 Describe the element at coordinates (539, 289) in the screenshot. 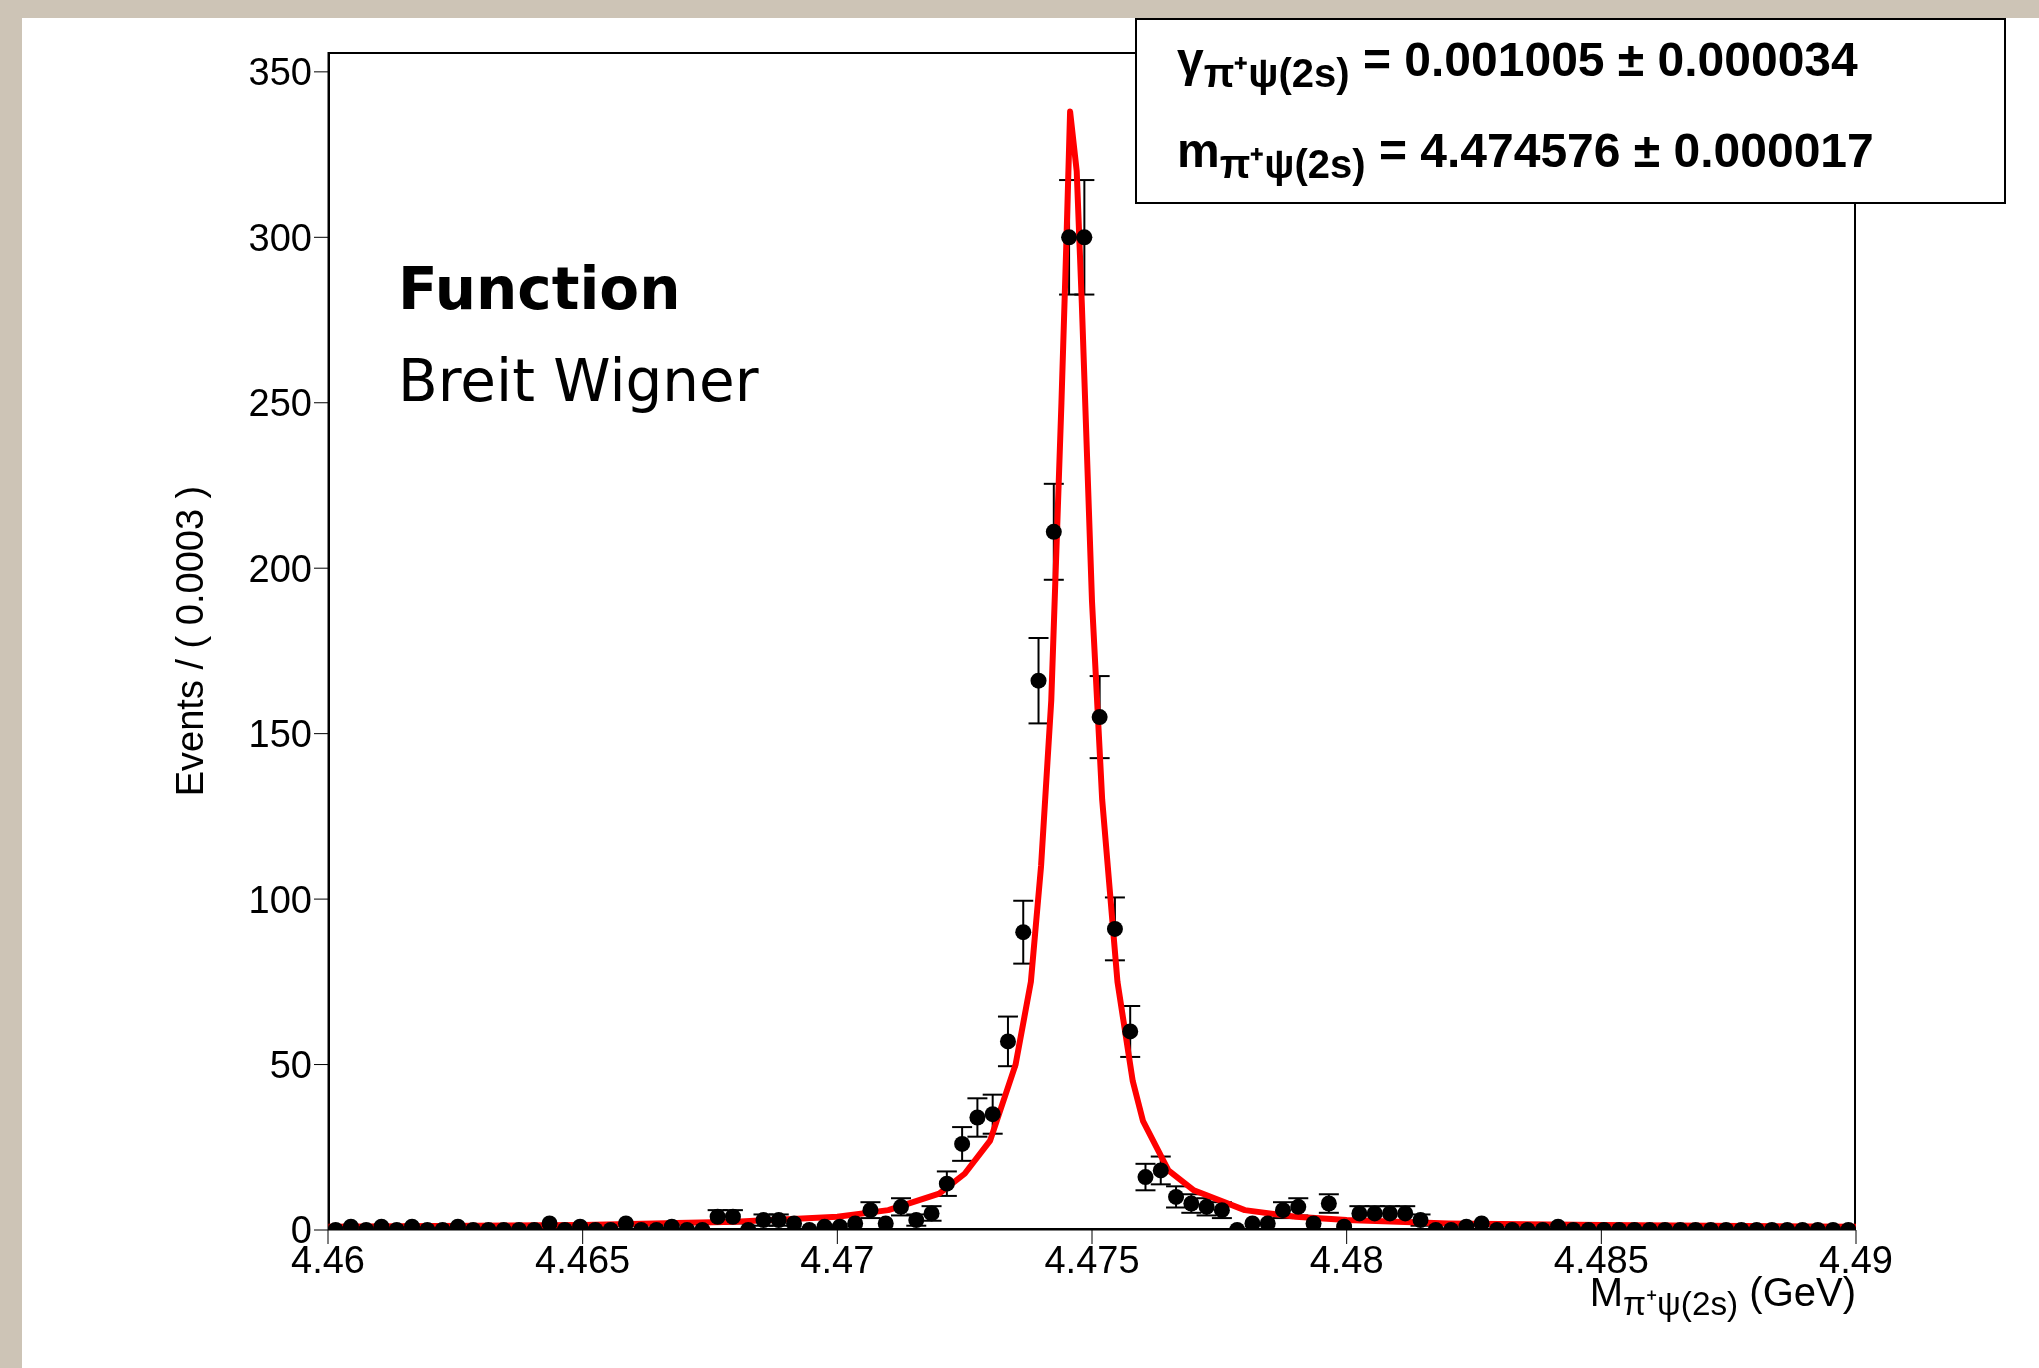

I see `annotation: Function` at that location.